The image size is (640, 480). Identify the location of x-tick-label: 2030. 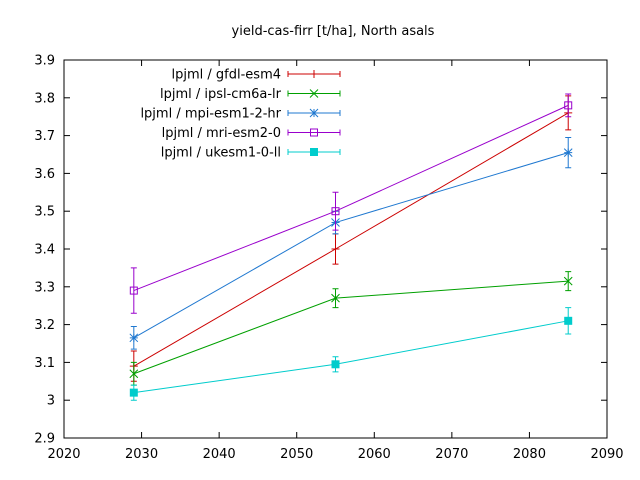
(141, 454).